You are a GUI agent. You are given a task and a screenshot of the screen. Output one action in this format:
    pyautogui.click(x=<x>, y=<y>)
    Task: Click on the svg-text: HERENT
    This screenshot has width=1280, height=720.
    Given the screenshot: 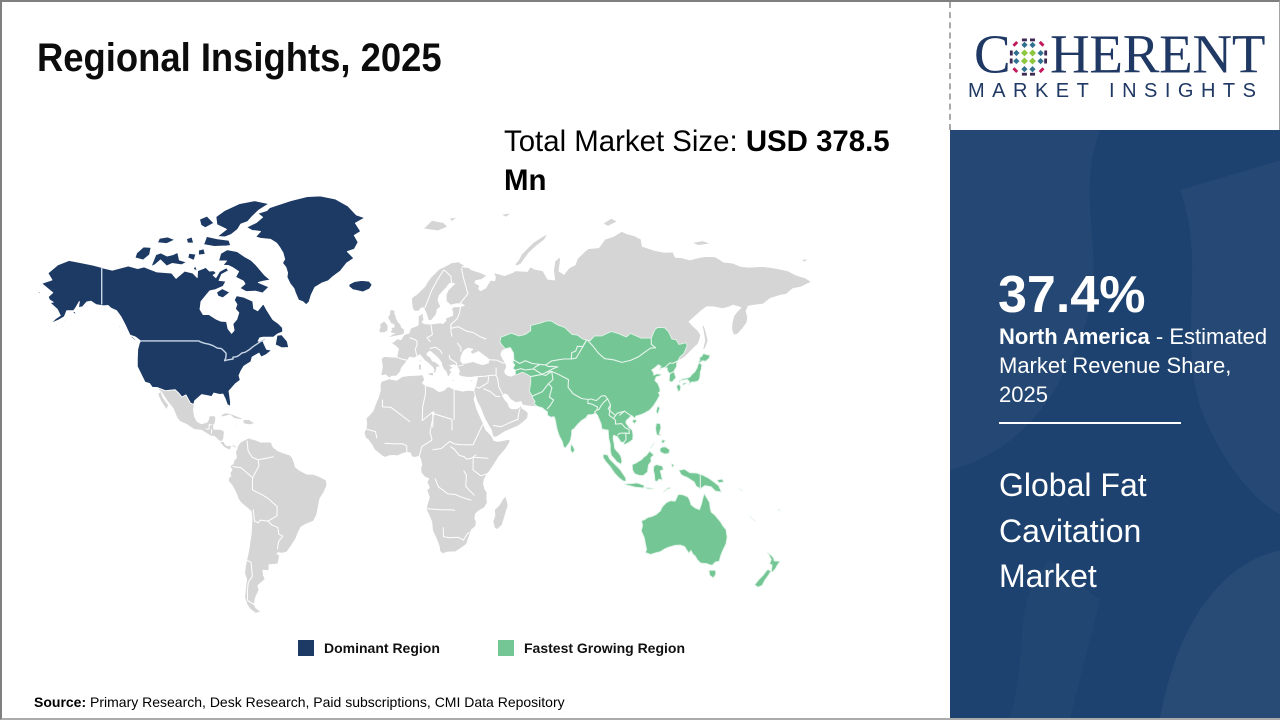 What is the action you would take?
    pyautogui.click(x=1157, y=54)
    